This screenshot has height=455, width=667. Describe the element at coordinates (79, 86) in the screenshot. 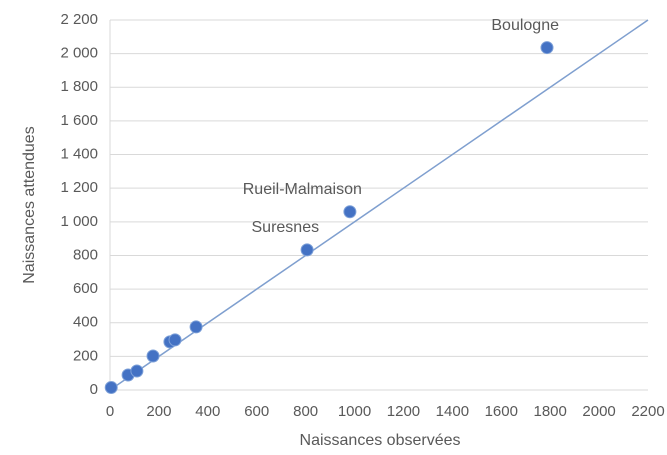

I see `y-tick-label: 1 800` at that location.